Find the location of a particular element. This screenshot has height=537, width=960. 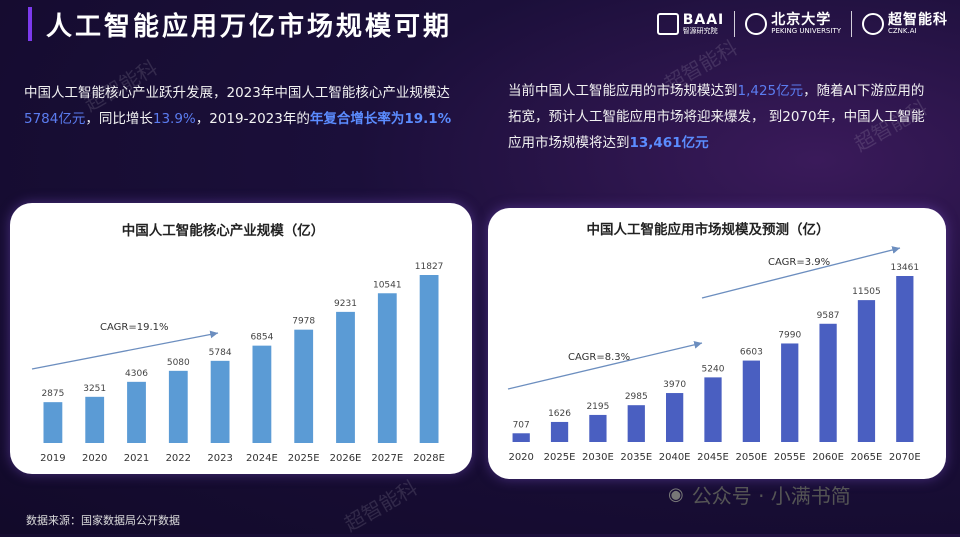

intro-left-value-growth: 13.9% is located at coordinates (174, 119).